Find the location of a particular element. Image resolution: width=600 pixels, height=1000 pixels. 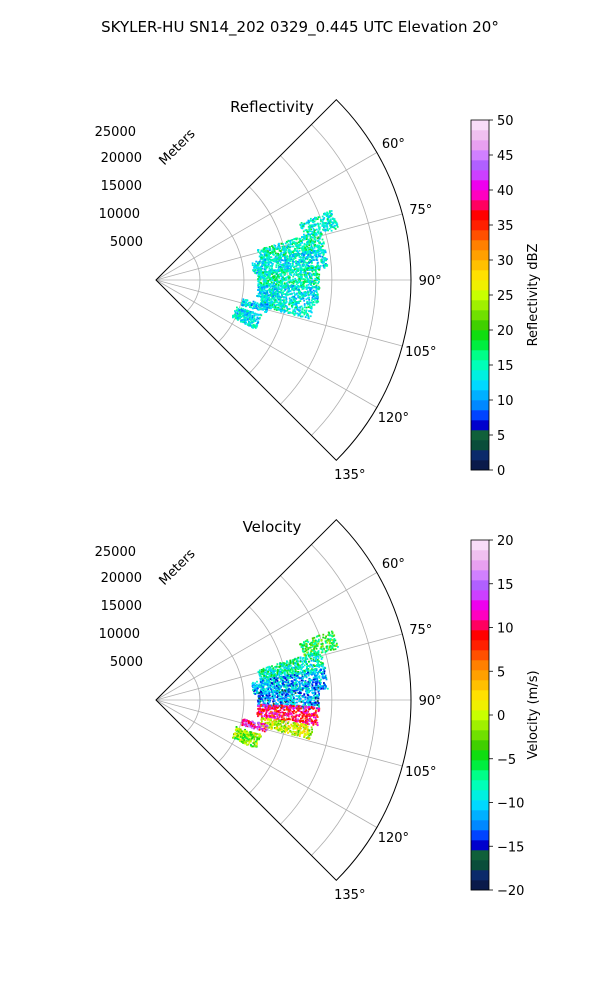

colorbar-segment is located at coordinates (480, 295).